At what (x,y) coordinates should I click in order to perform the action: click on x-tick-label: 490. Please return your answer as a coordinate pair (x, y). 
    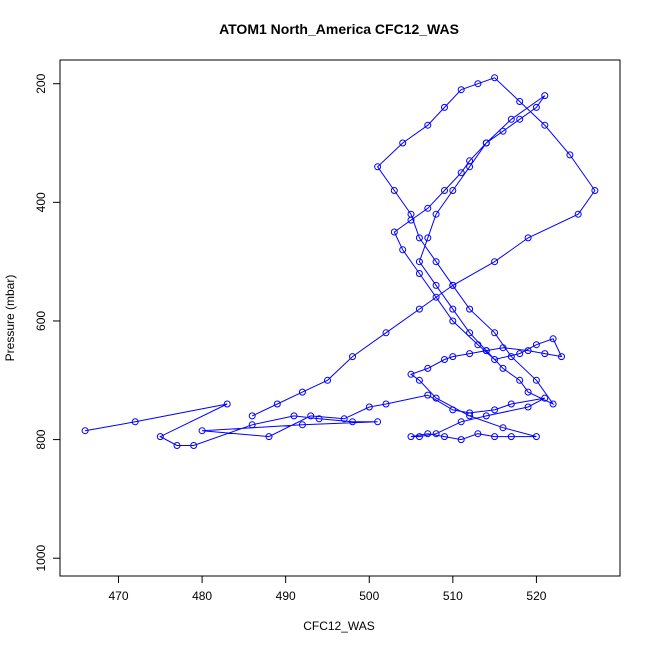
    Looking at the image, I should click on (286, 596).